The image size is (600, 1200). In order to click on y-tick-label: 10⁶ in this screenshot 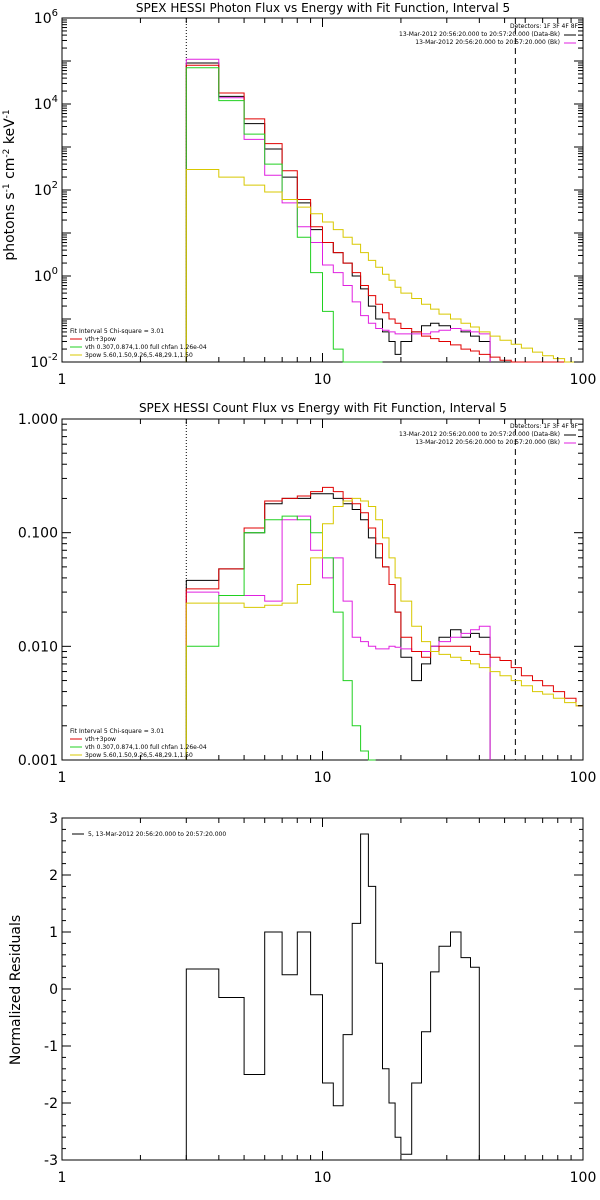, I will do `click(46, 17)`.